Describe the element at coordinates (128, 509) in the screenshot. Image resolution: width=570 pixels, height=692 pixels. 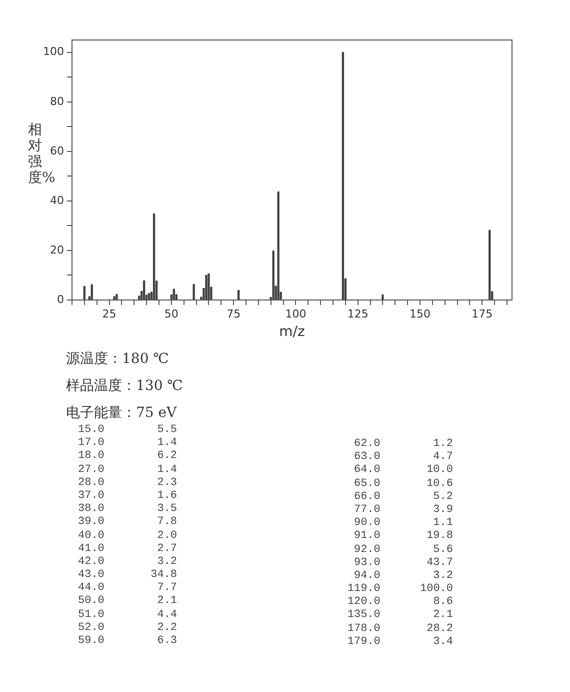
I see `text: 38.0 3.5` at that location.